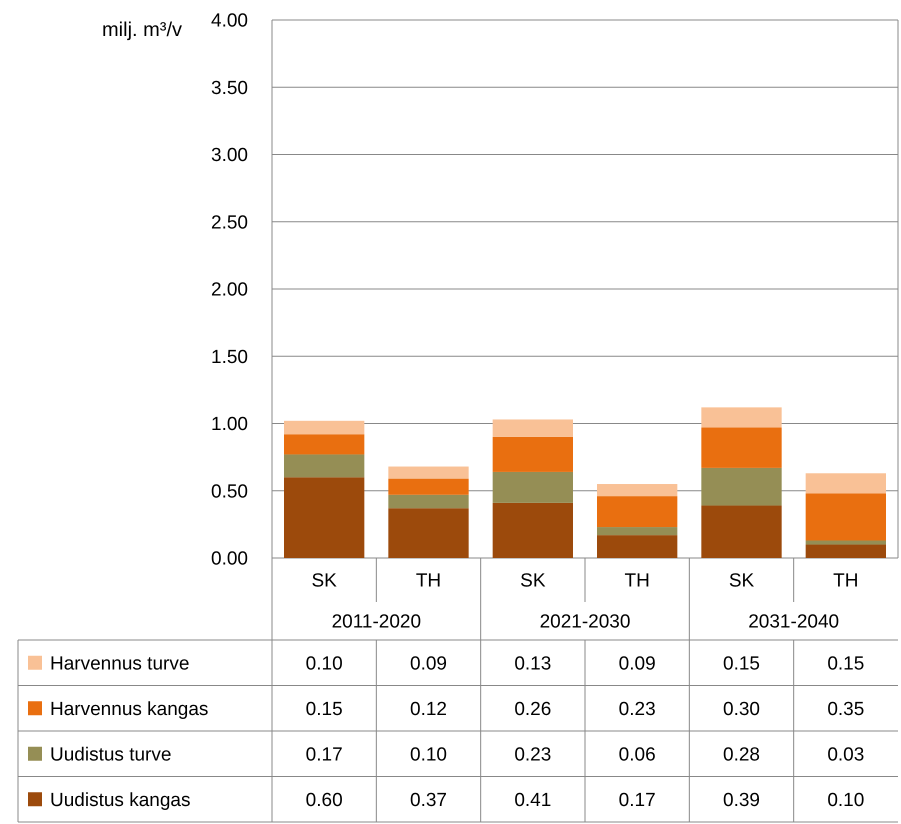 The height and width of the screenshot is (824, 901). I want to click on data-label: 0.03, so click(845, 755).